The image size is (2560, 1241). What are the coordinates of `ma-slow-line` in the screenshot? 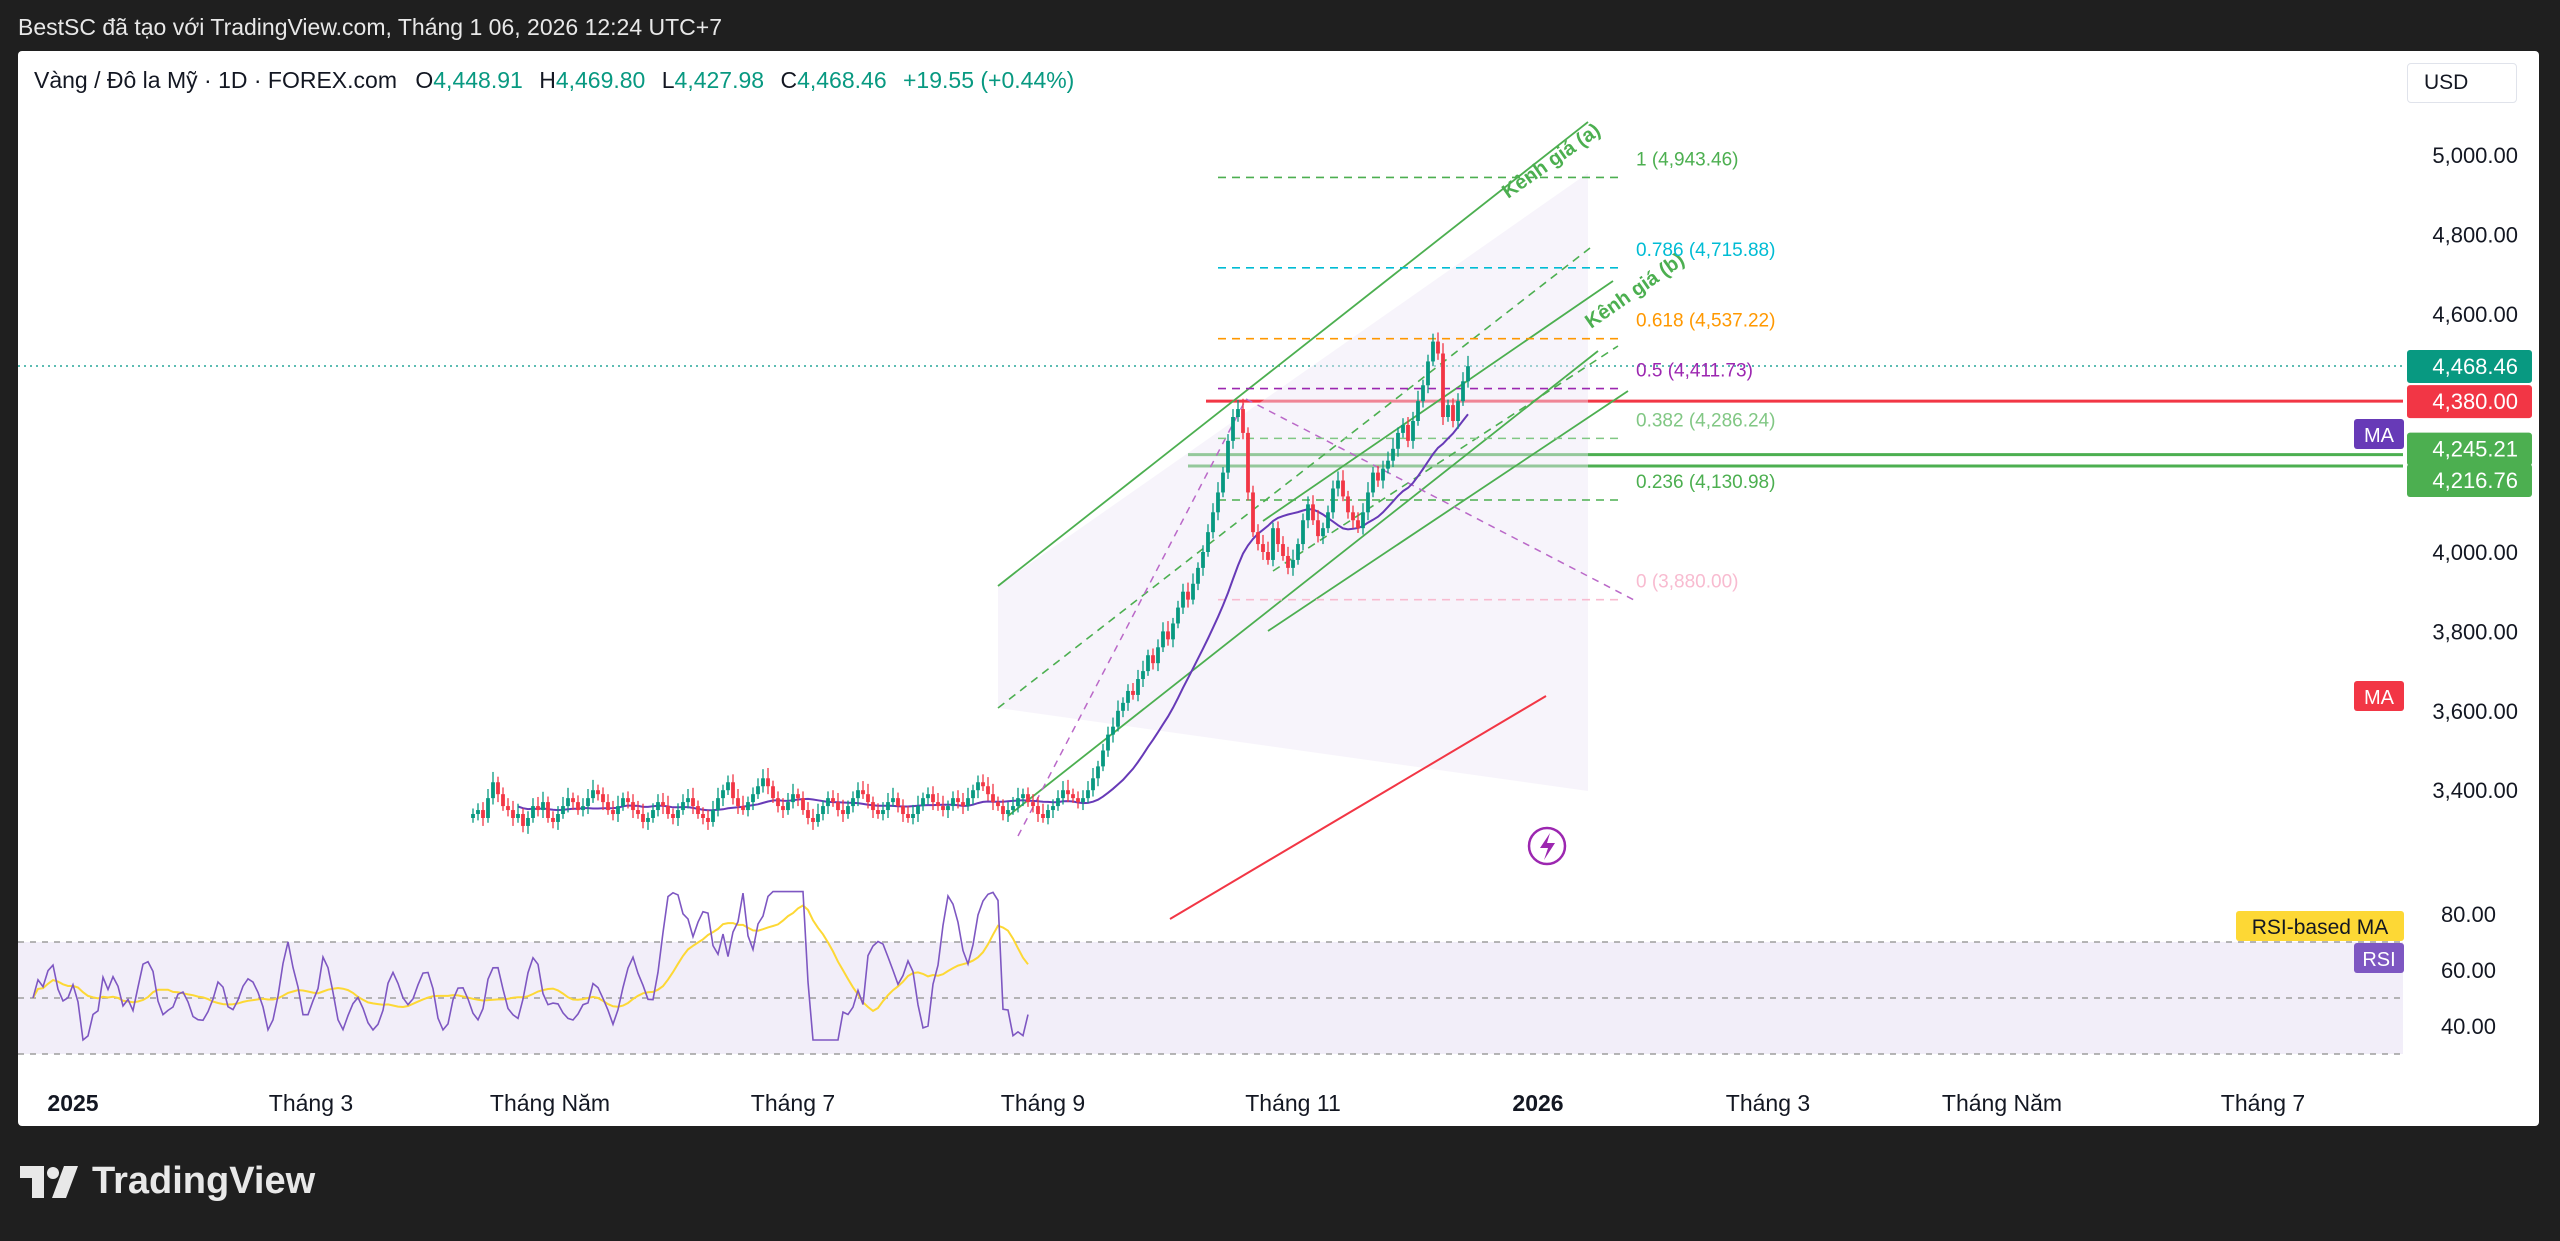 It's located at (1358, 807).